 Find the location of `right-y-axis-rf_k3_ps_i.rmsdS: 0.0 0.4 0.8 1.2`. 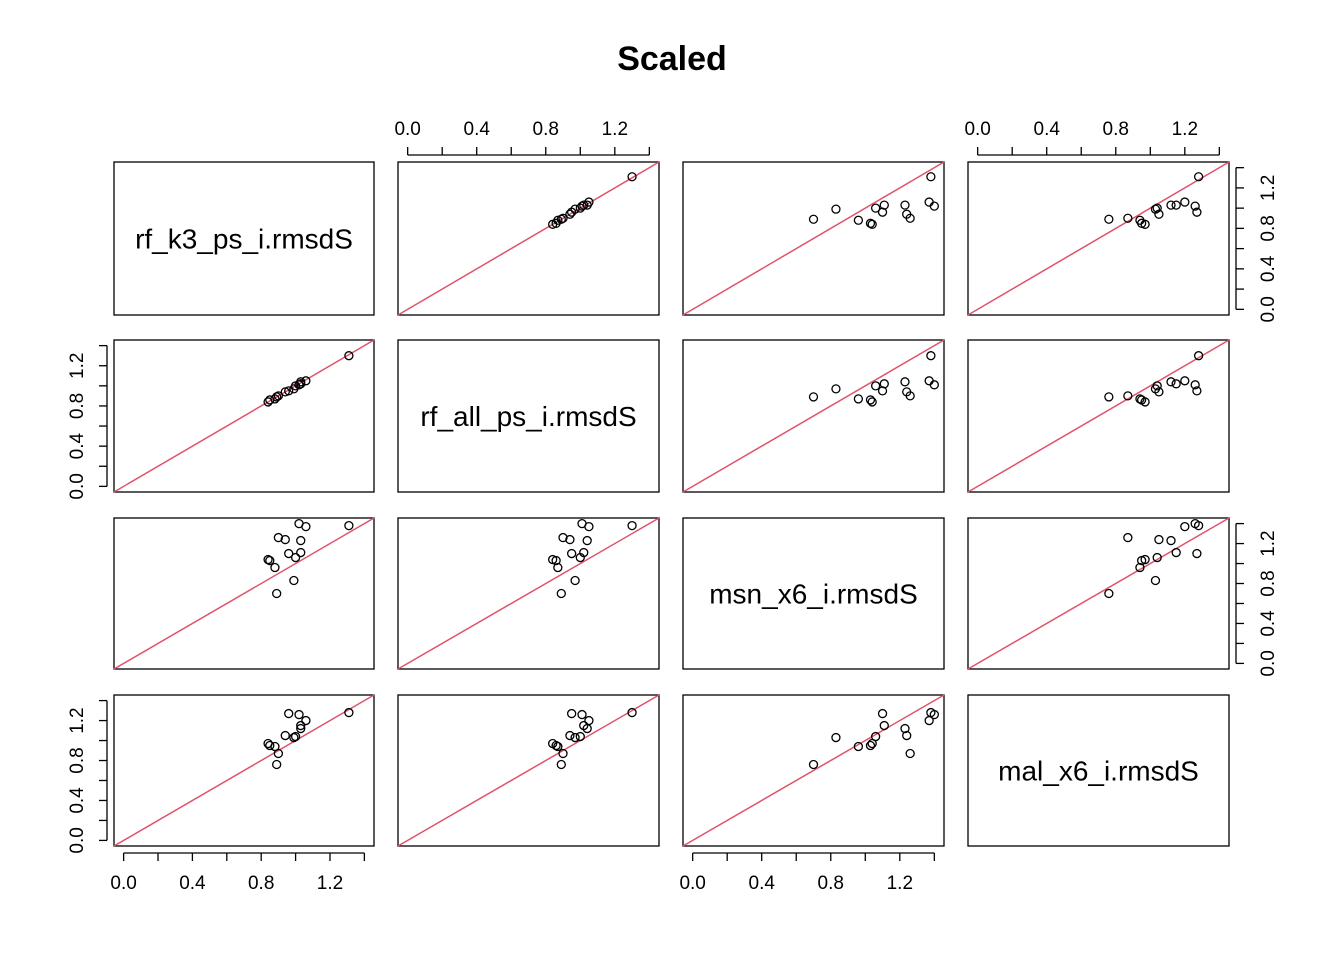

right-y-axis-rf_k3_ps_i.rmsdS: 0.0 0.4 0.8 1.2 is located at coordinates (1257, 245).